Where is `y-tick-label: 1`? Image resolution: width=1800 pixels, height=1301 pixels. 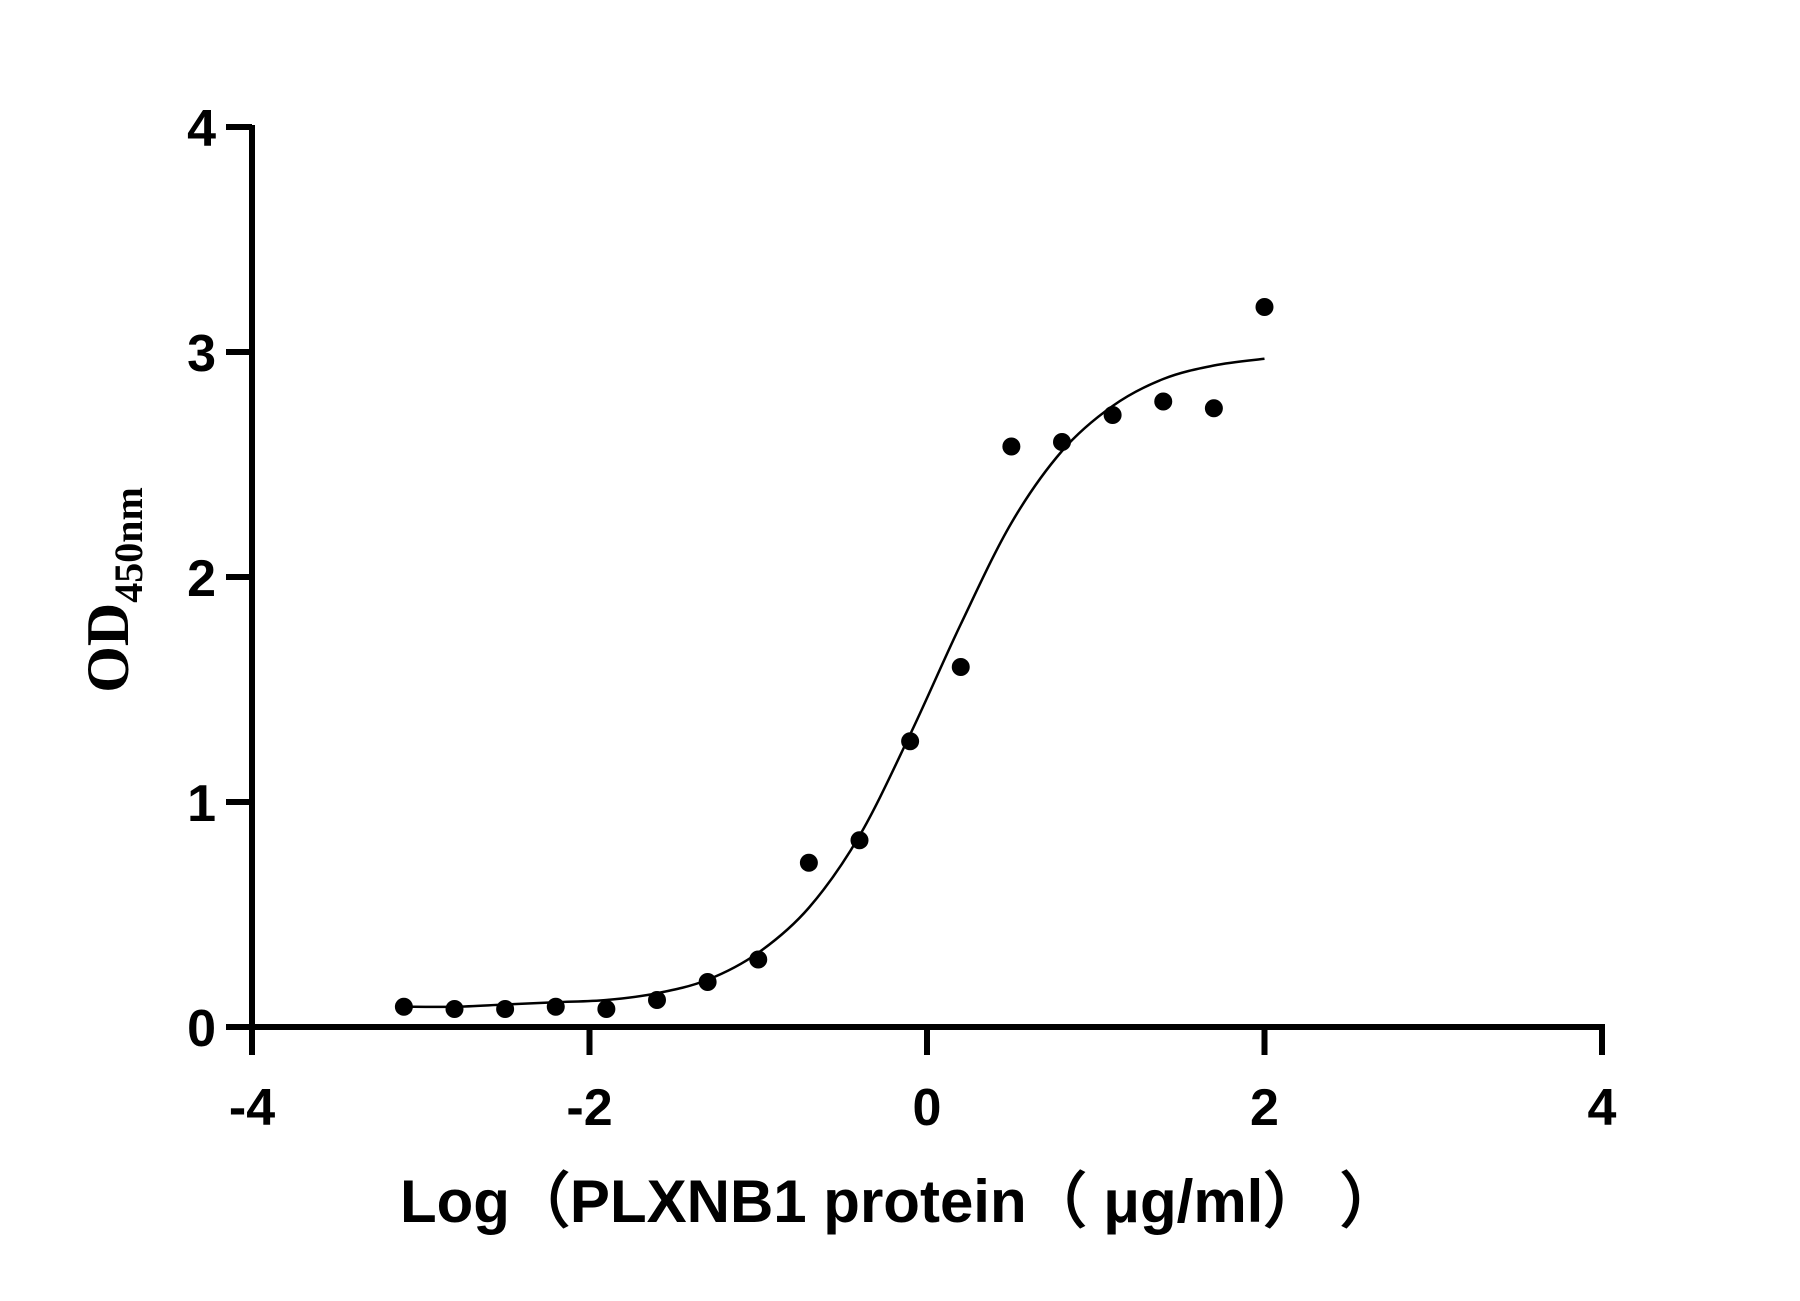
y-tick-label: 1 is located at coordinates (201, 804).